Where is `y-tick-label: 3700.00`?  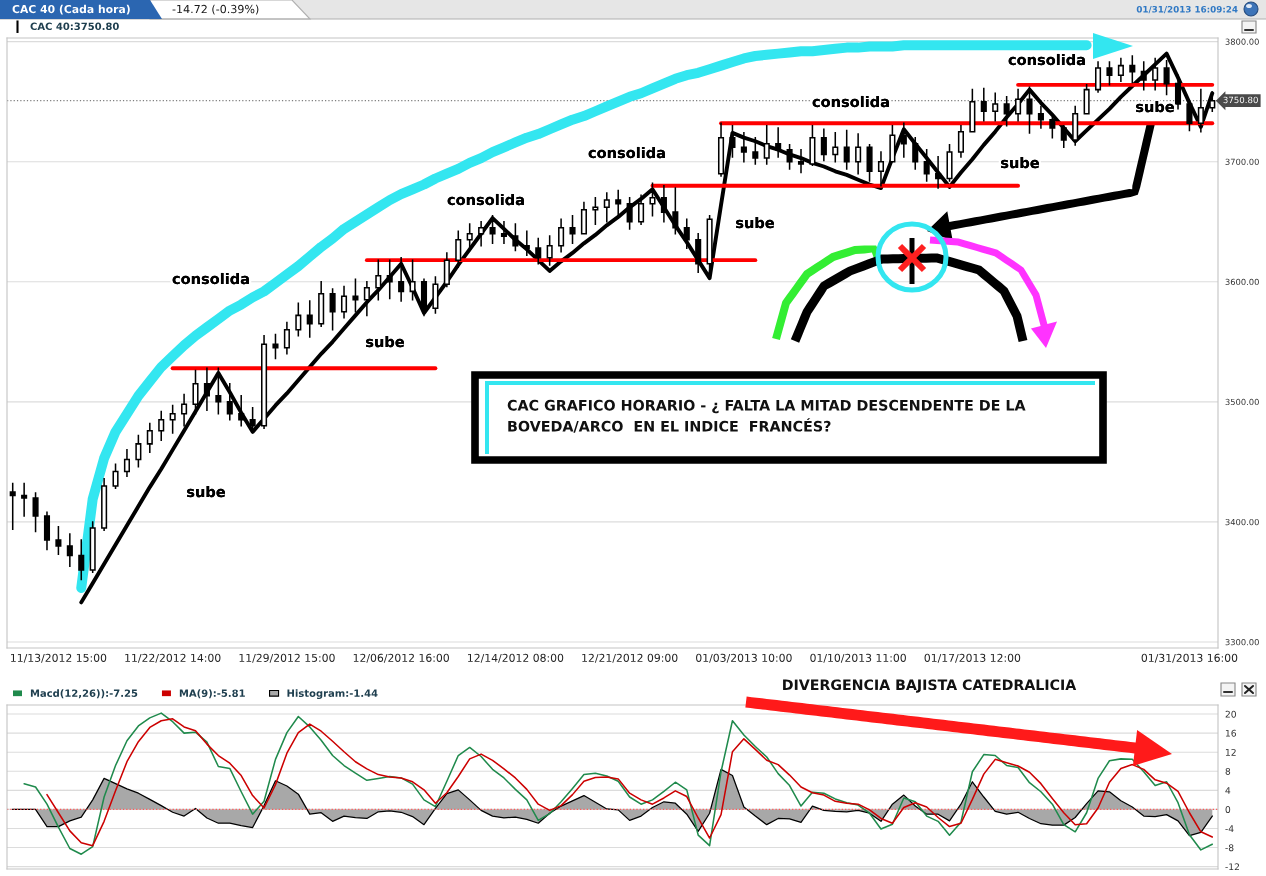
y-tick-label: 3700.00 is located at coordinates (1242, 161).